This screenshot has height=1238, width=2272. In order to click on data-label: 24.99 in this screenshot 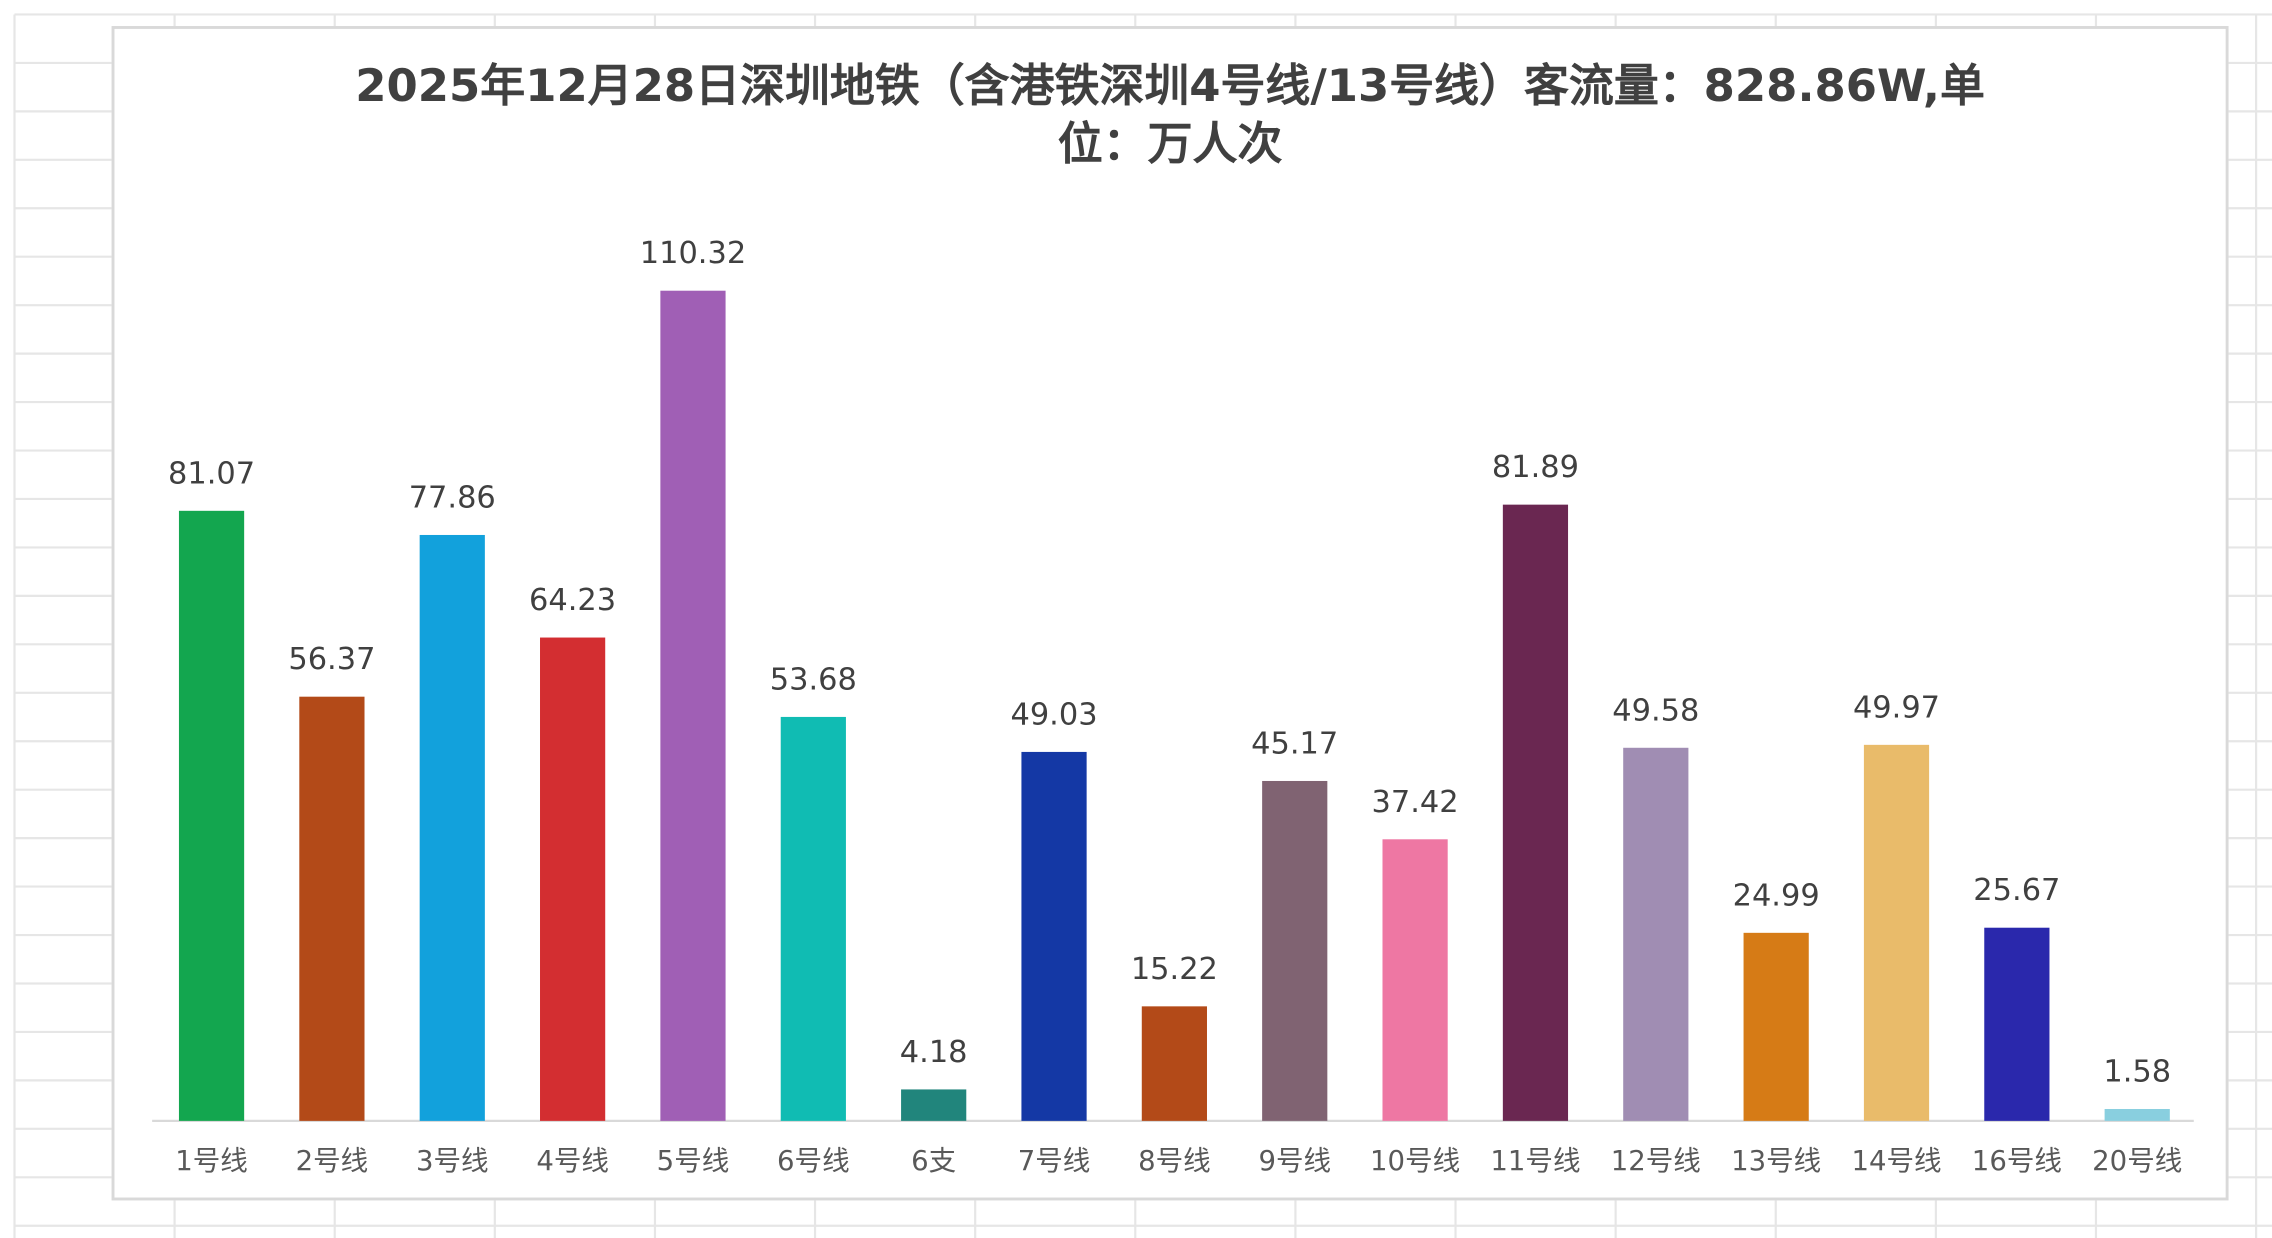, I will do `click(1776, 895)`.